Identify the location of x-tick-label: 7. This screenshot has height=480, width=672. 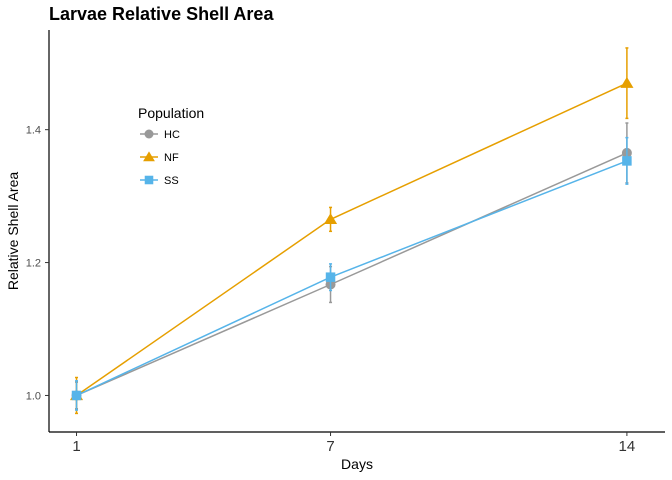
(330, 446).